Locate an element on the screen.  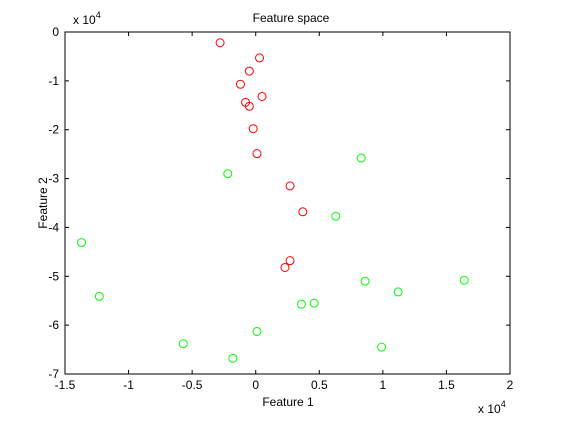
y-tick-label: -3 is located at coordinates (53, 179).